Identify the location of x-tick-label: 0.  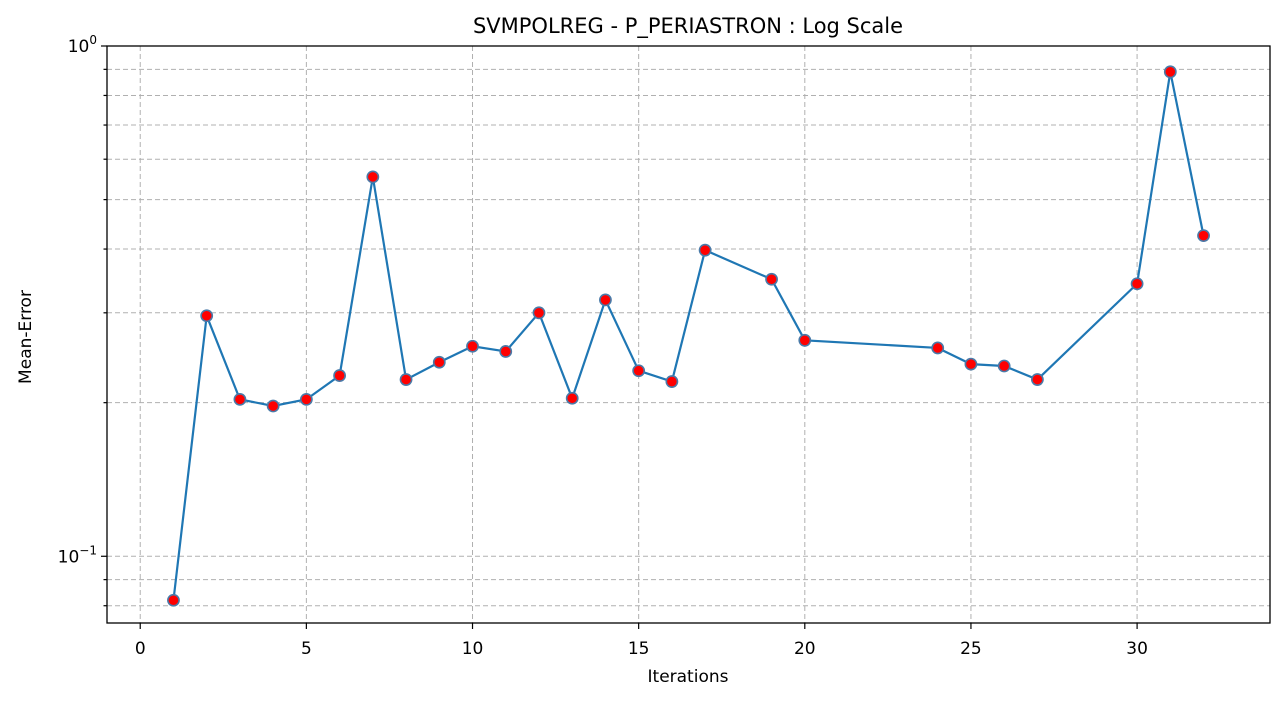
(140, 649).